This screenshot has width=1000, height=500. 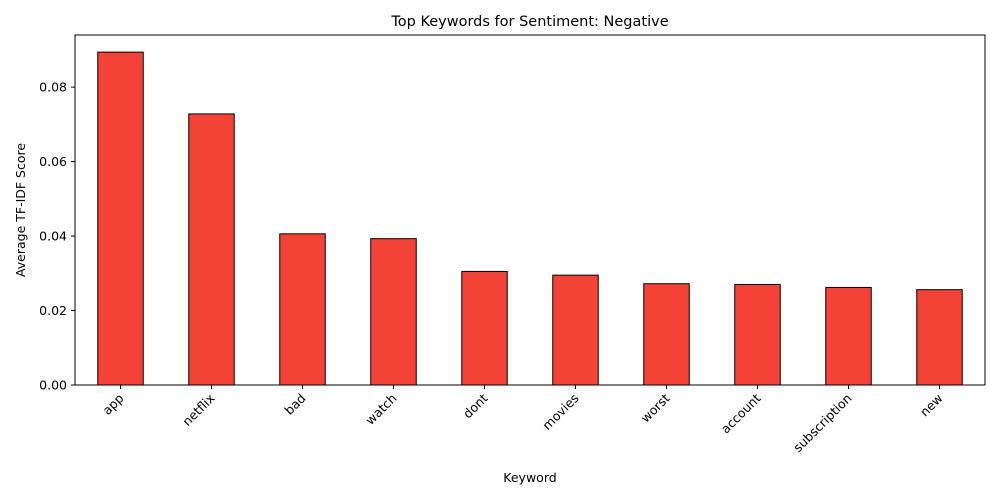 I want to click on x-tick-label: netflix, so click(x=198, y=410).